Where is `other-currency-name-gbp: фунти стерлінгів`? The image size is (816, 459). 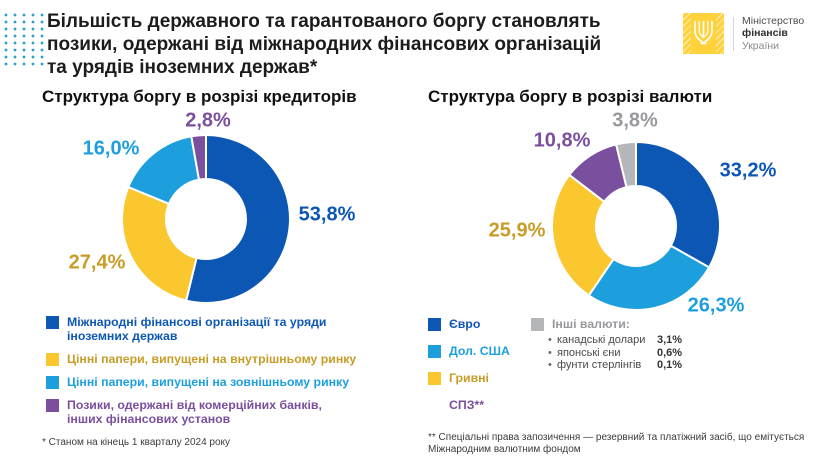
other-currency-name-gbp: фунти стерлінгів is located at coordinates (599, 365).